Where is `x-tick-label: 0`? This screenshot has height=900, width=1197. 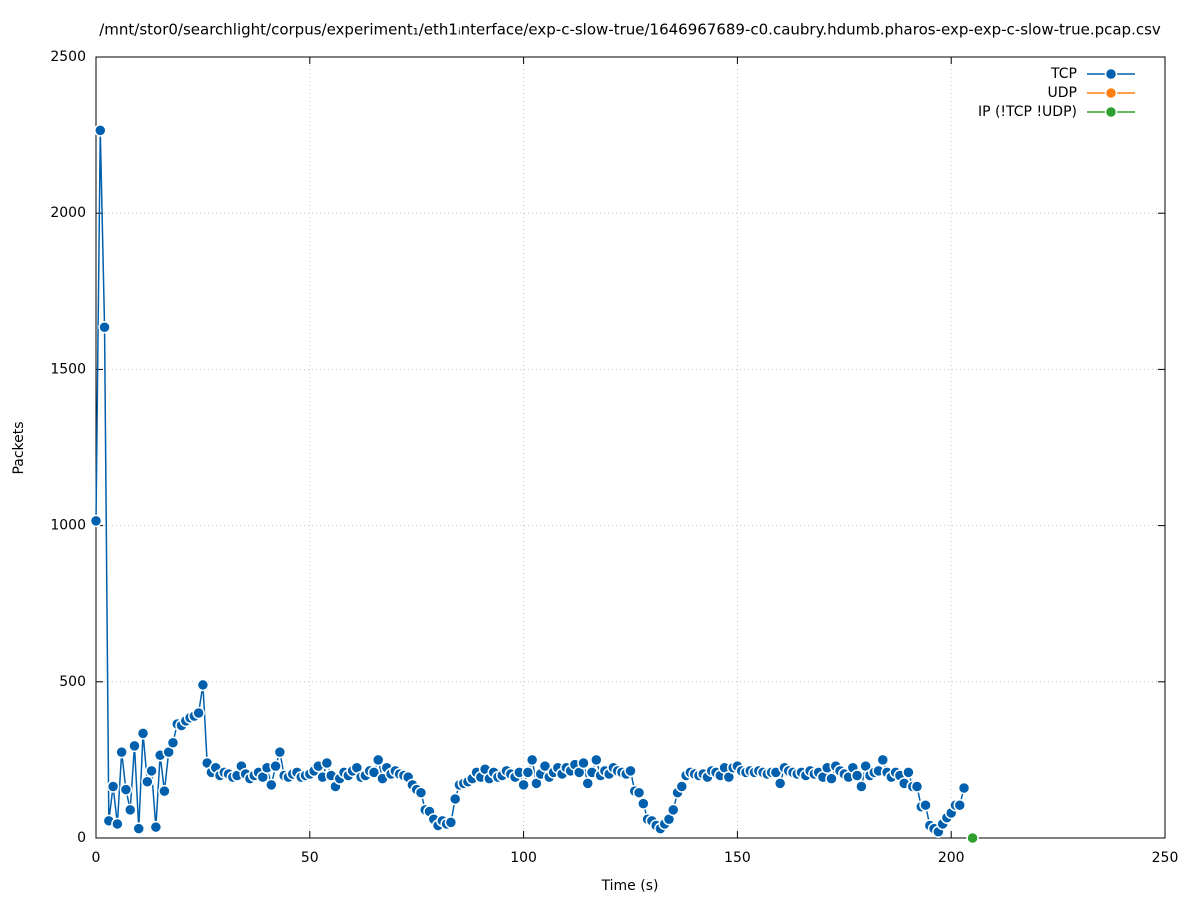
x-tick-label: 0 is located at coordinates (96, 858).